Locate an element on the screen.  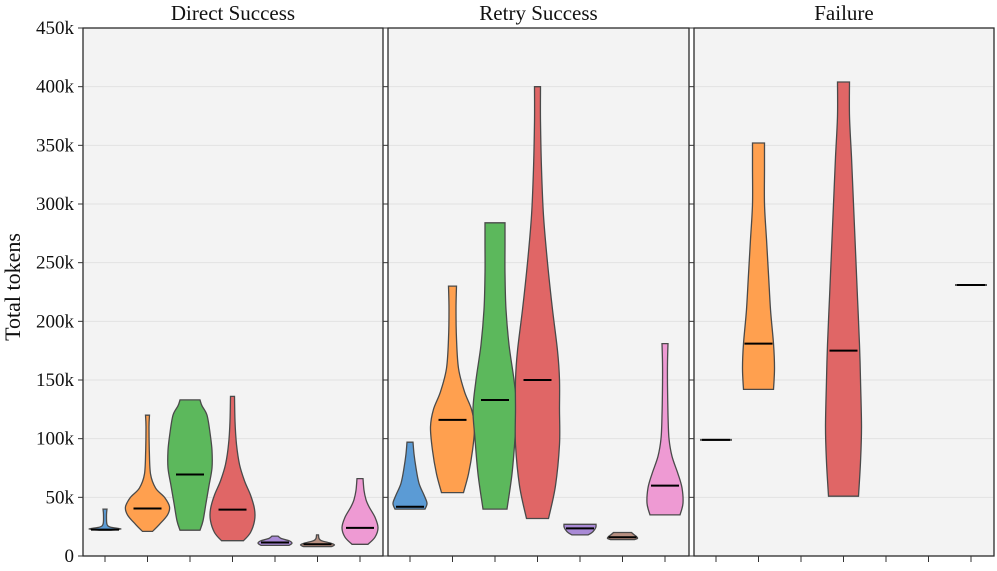
y-tick-label: 150k is located at coordinates (55, 380).